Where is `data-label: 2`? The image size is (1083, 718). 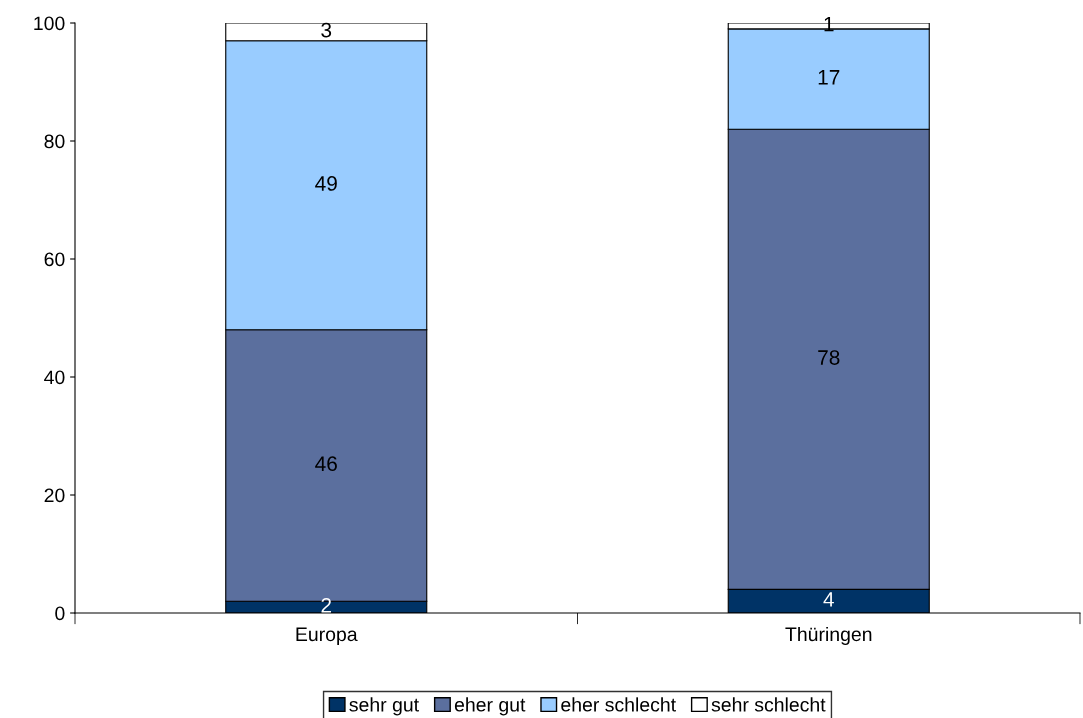 data-label: 2 is located at coordinates (326, 605).